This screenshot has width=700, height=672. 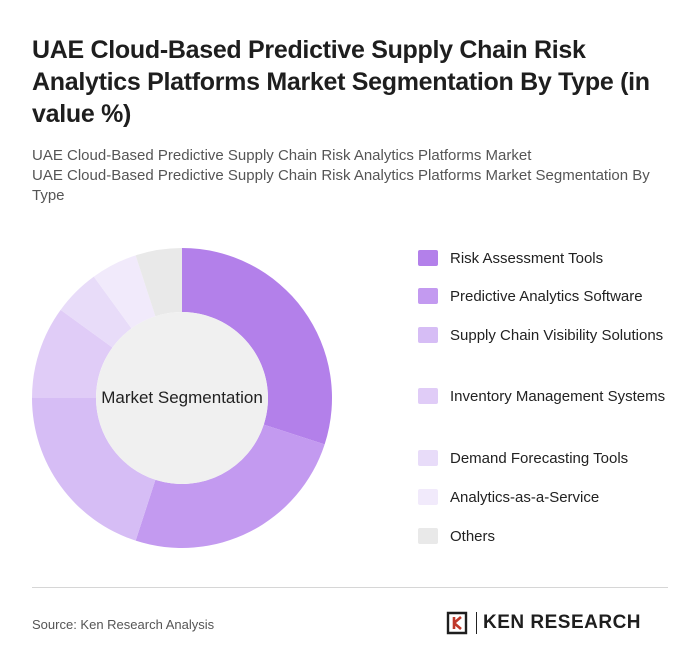 What do you see at coordinates (525, 497) in the screenshot?
I see `legend-label: Analytics-as-a-Service` at bounding box center [525, 497].